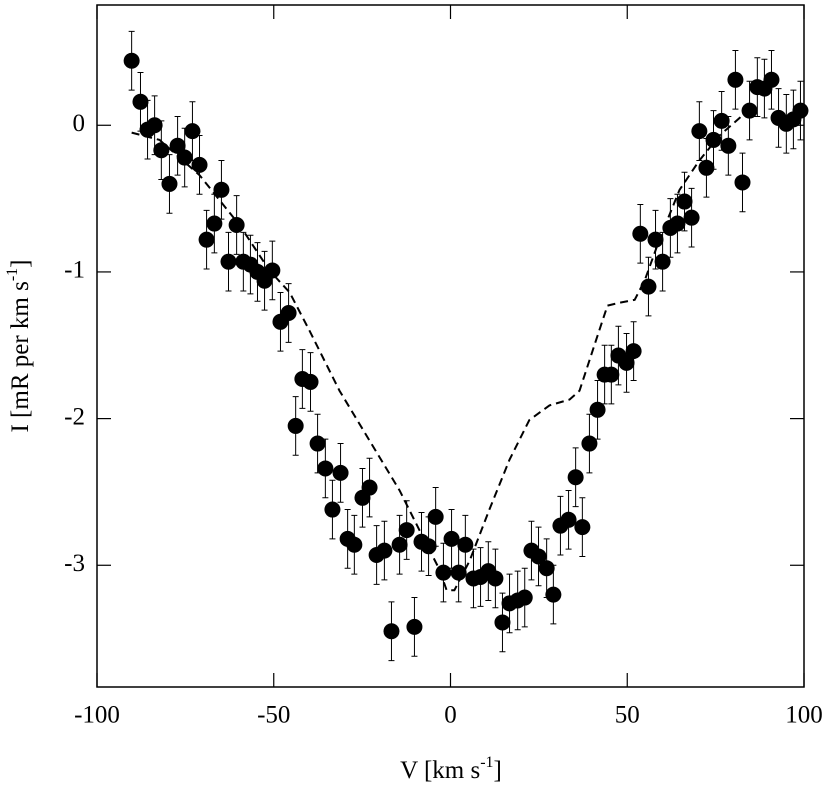 The width and height of the screenshot is (830, 793). I want to click on x-tick-label: -50, so click(273, 715).